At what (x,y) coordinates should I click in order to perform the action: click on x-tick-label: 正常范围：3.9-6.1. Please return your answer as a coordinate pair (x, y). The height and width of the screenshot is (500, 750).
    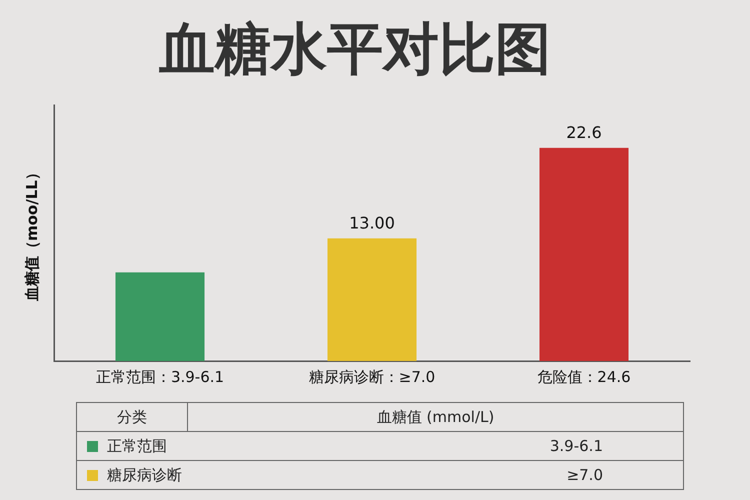
    Looking at the image, I should click on (160, 377).